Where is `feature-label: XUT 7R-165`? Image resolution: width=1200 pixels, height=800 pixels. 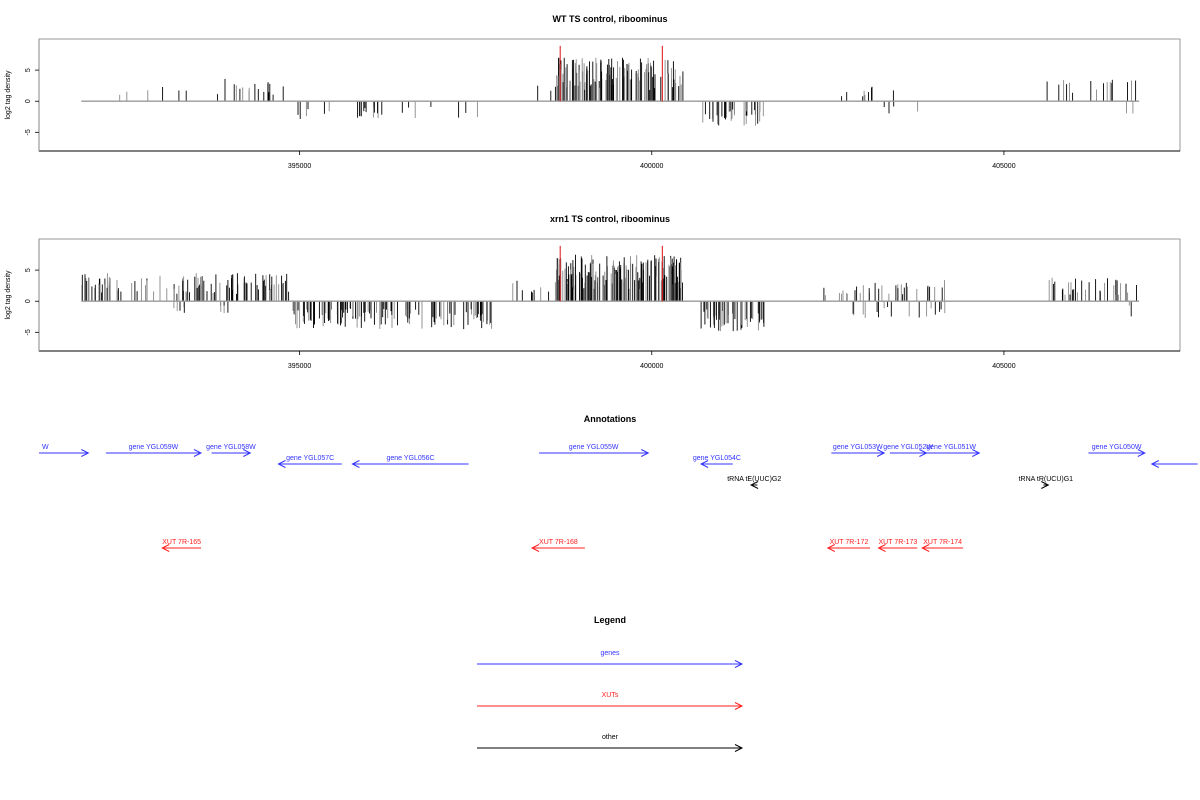
feature-label: XUT 7R-165 is located at coordinates (181, 542).